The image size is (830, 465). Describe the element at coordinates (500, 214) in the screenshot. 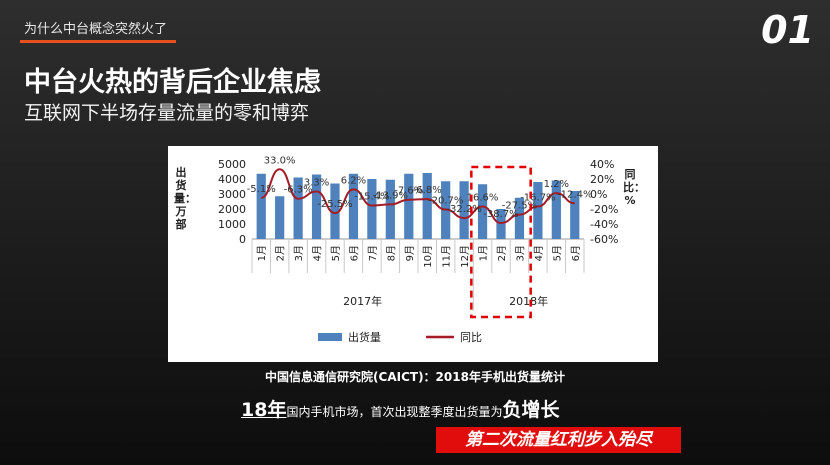

I see `yoy-data-label: -38.7%` at that location.